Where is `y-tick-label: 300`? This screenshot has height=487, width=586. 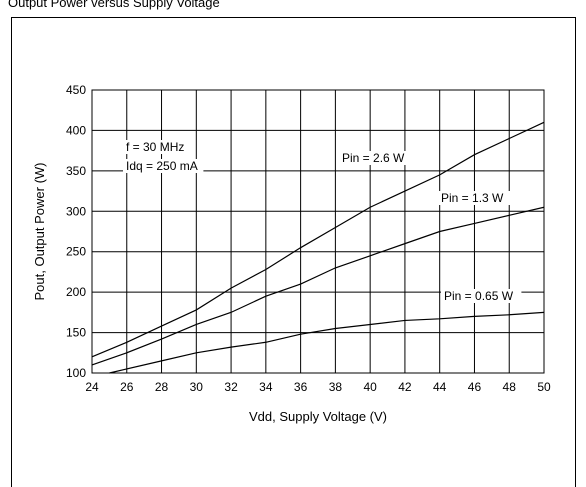 y-tick-label: 300 is located at coordinates (76, 211).